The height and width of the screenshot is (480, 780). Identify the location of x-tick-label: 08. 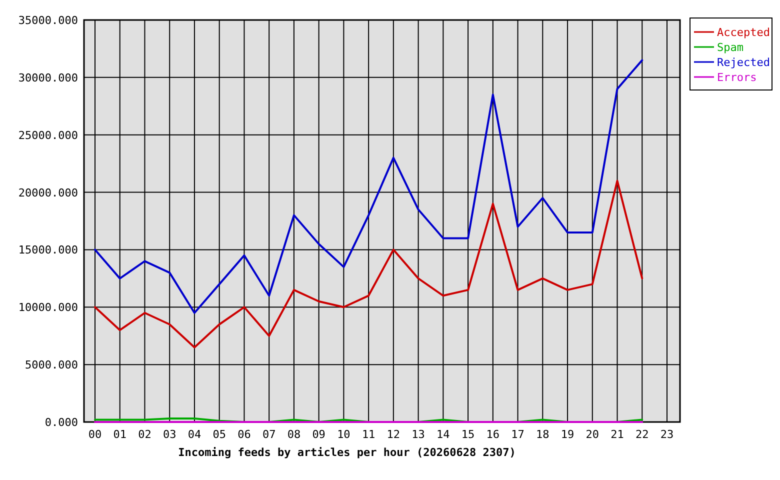
(294, 434).